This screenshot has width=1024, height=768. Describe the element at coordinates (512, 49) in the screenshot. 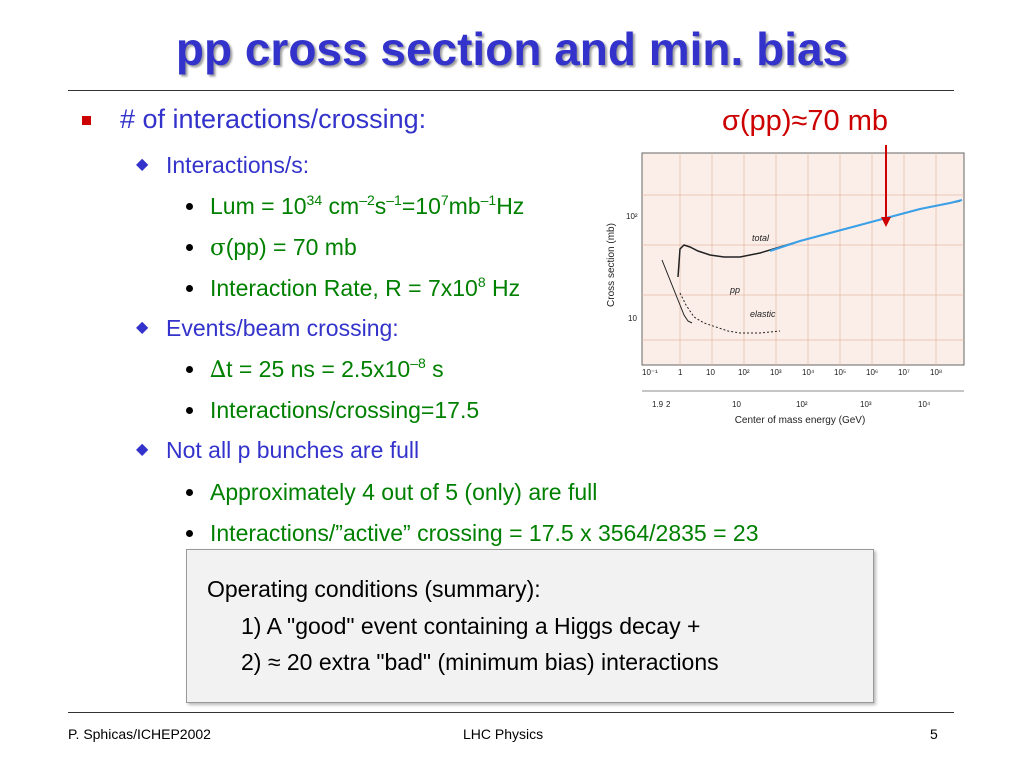

I see `slide-title: pp cross section and min. bias` at that location.